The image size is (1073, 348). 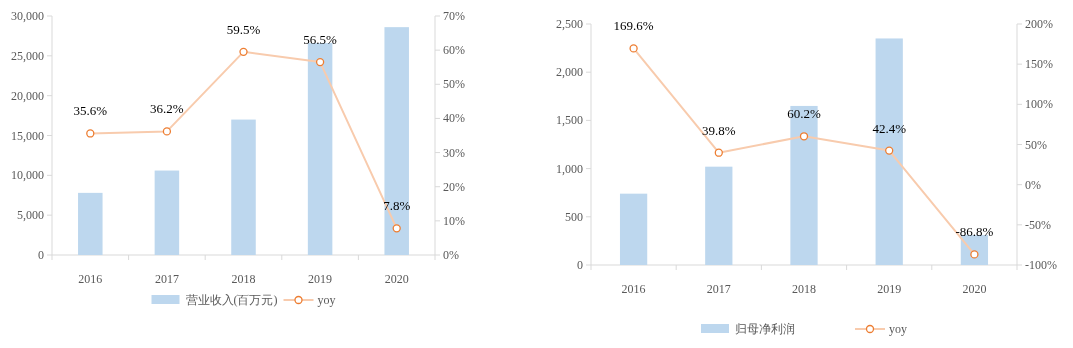 I want to click on data-label: 35.6%, so click(x=90, y=111).